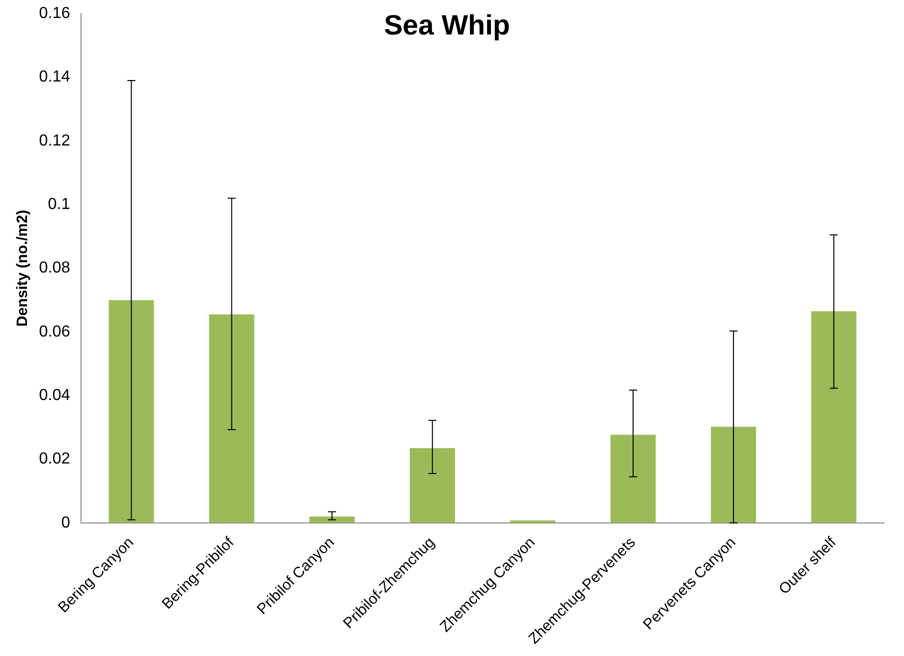 The height and width of the screenshot is (656, 904). Describe the element at coordinates (54, 141) in the screenshot. I see `y-tick-label: 0.12` at that location.